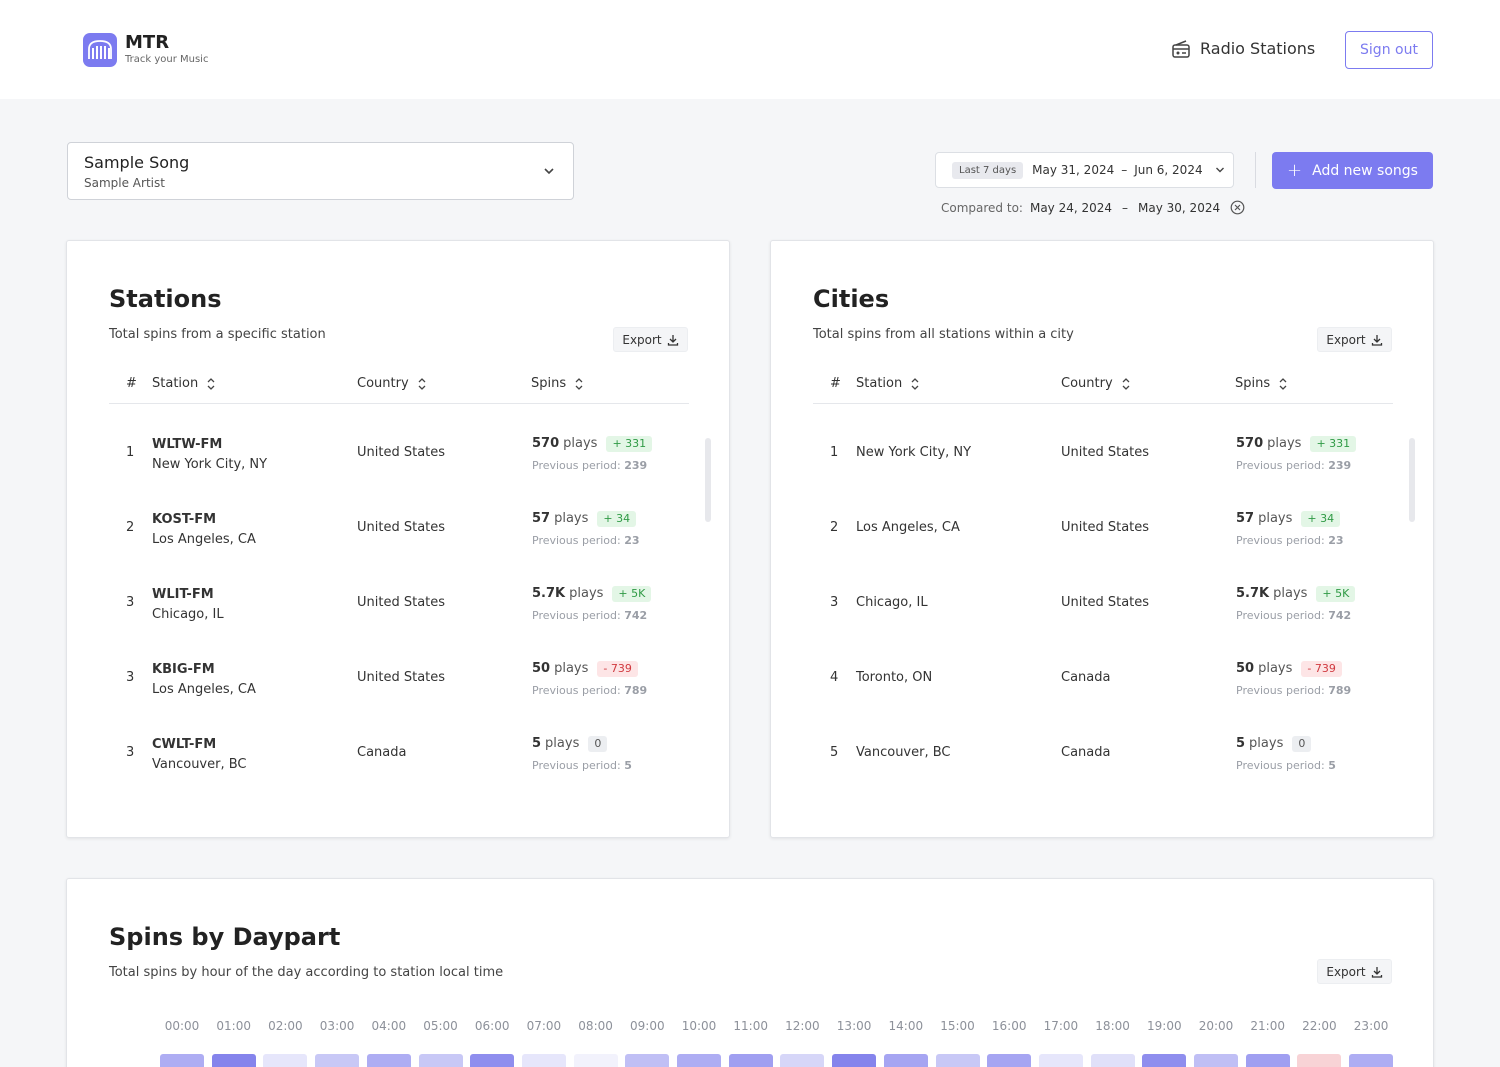 The image size is (1500, 1067). Describe the element at coordinates (549, 593) in the screenshot. I see `plays-count: 5.7K` at that location.